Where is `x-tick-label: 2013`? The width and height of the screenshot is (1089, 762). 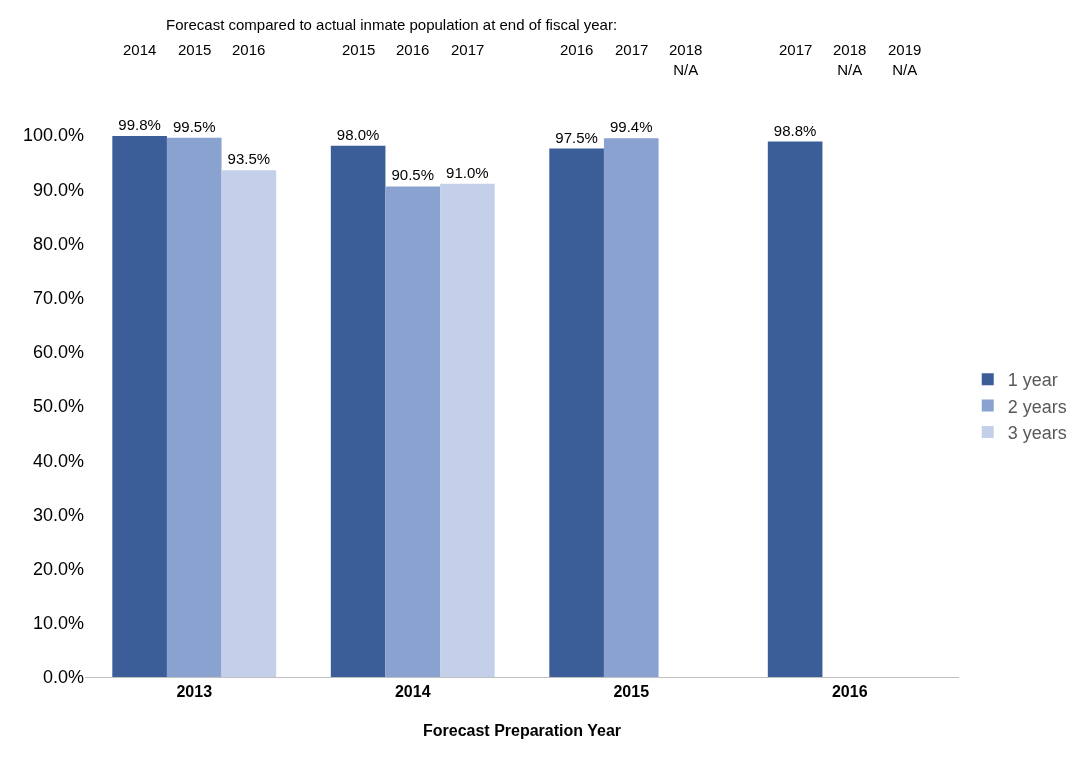
x-tick-label: 2013 is located at coordinates (194, 692).